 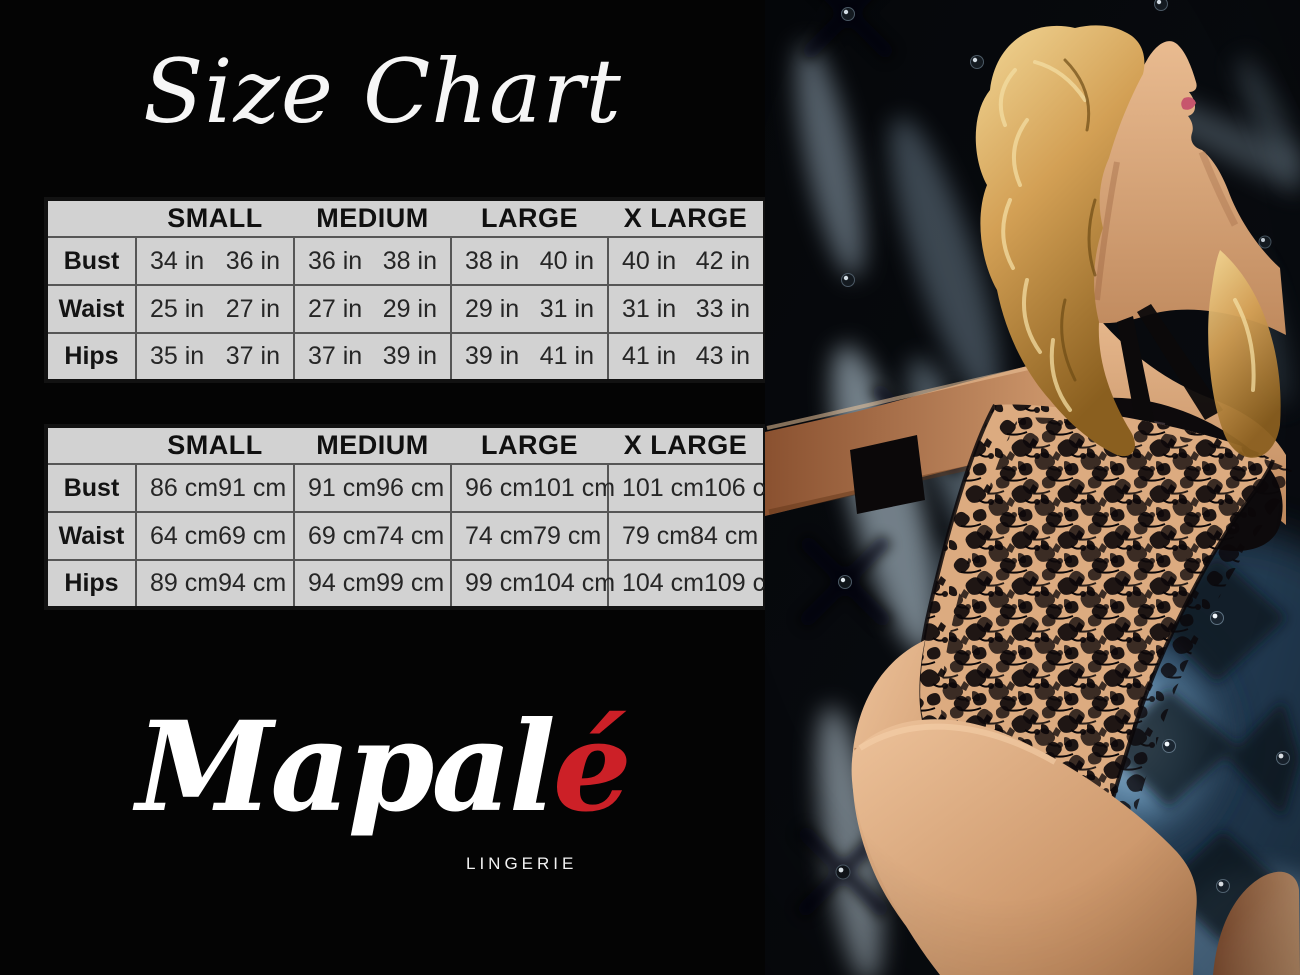 I want to click on size-cell: 38 in 40 in, so click(x=529, y=261).